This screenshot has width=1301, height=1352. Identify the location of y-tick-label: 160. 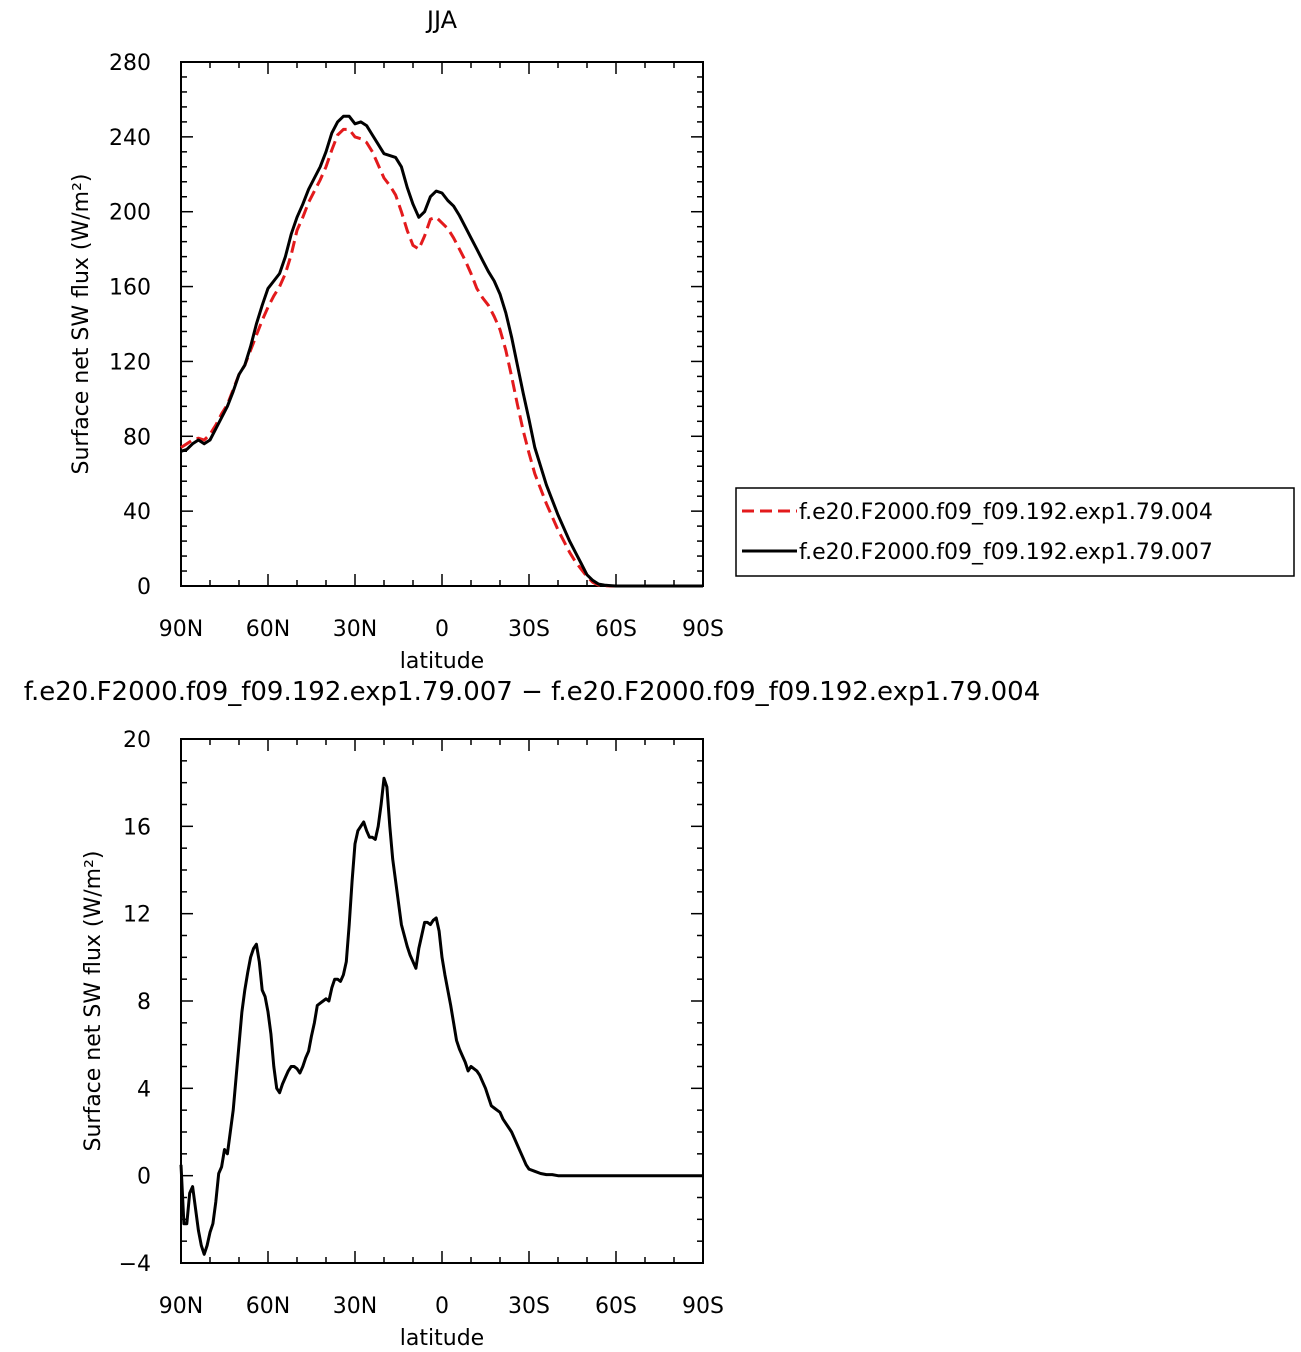
(130, 288).